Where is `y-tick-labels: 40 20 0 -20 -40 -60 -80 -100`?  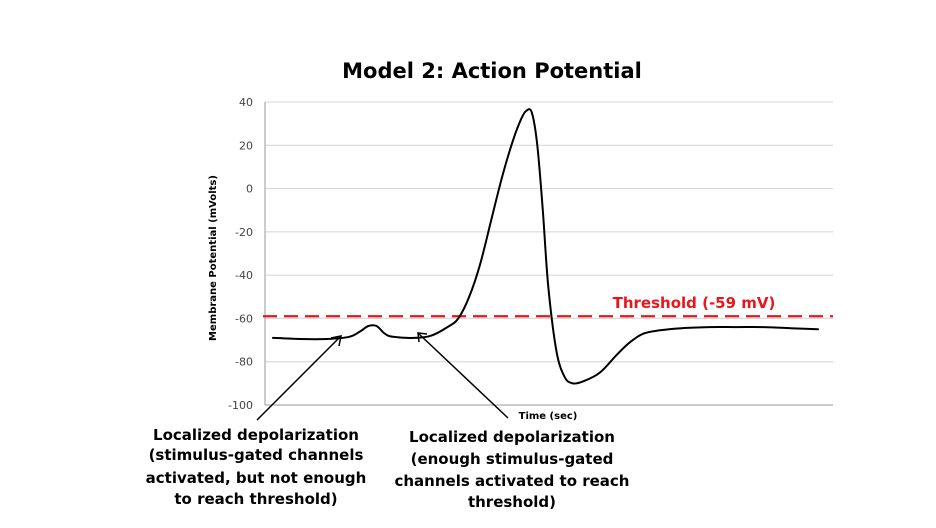 y-tick-labels: 40 20 0 -20 -40 -60 -80 -100 is located at coordinates (240, 254).